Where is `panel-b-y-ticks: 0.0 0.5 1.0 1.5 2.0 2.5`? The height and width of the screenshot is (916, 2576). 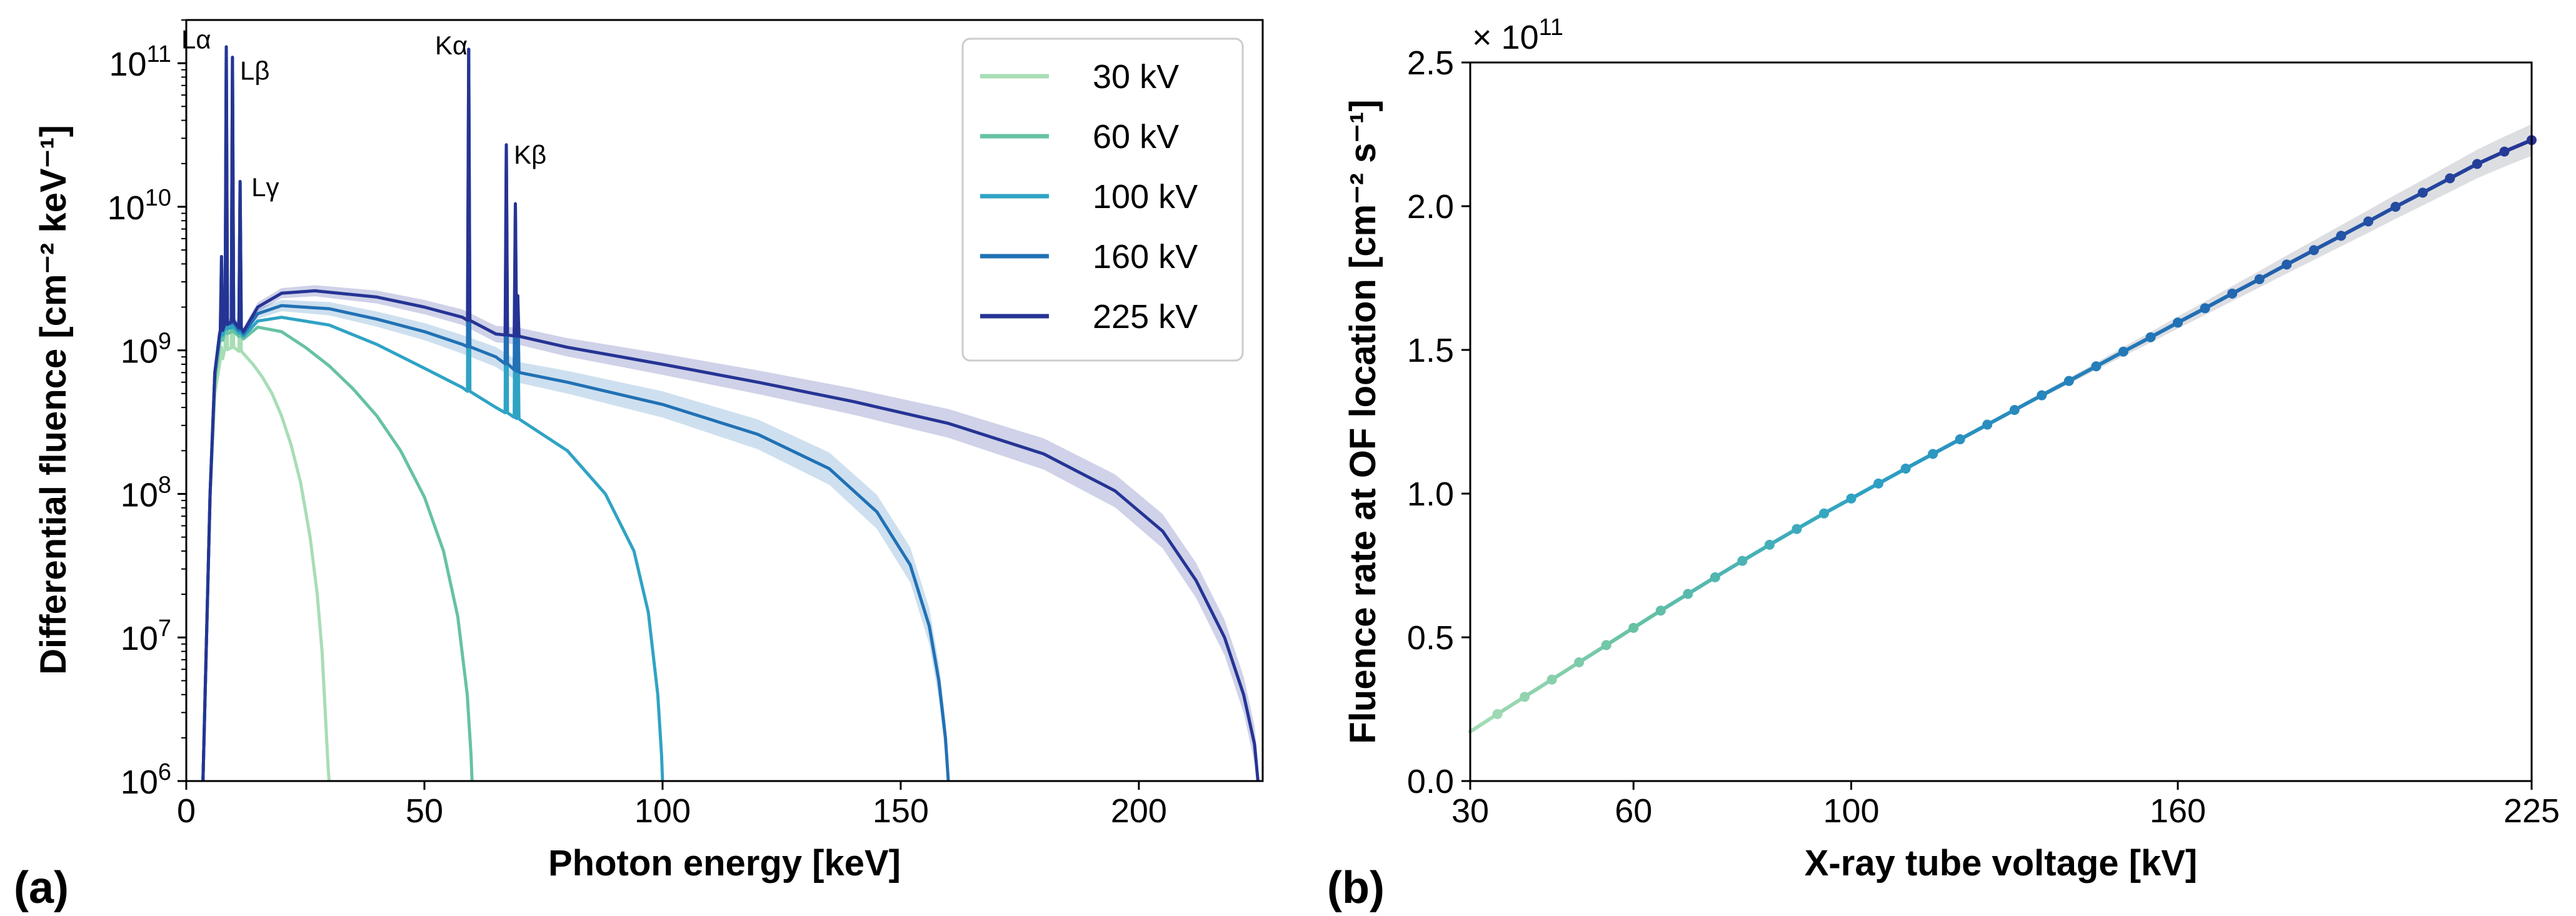 panel-b-y-ticks: 0.0 0.5 1.0 1.5 2.0 2.5 is located at coordinates (1438, 422).